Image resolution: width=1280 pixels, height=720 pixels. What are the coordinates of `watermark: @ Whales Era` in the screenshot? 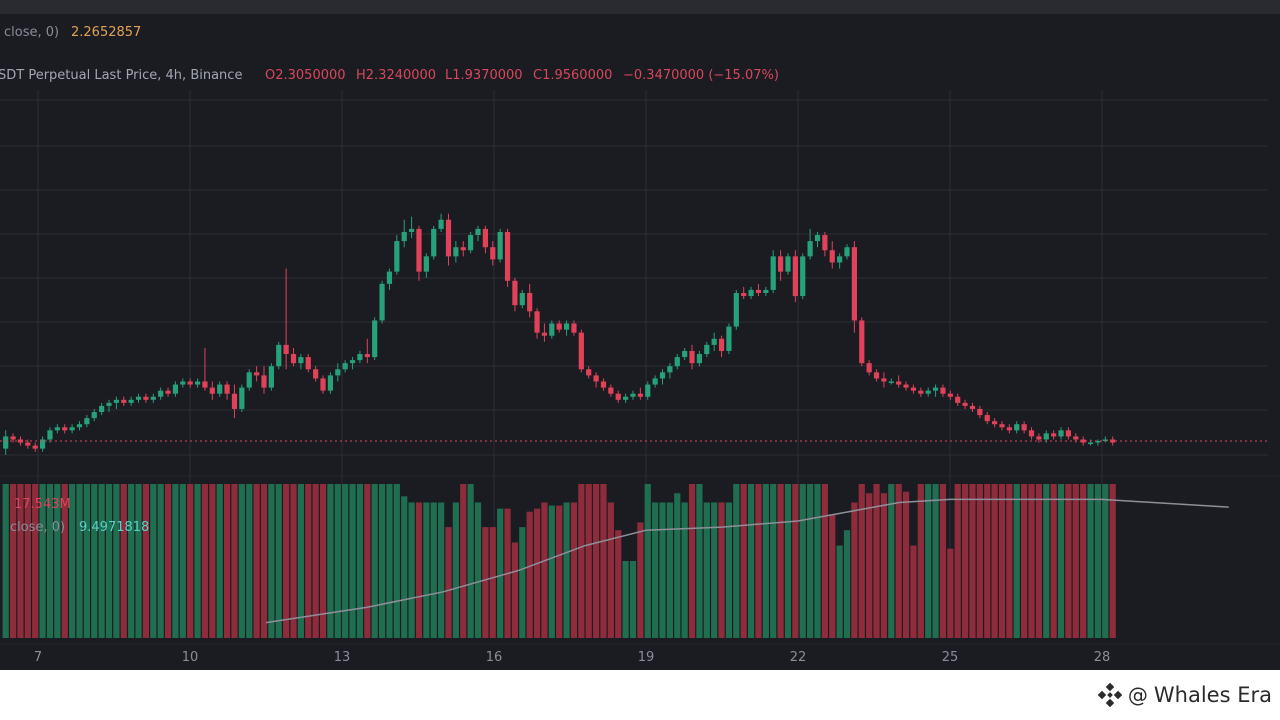 It's located at (1184, 695).